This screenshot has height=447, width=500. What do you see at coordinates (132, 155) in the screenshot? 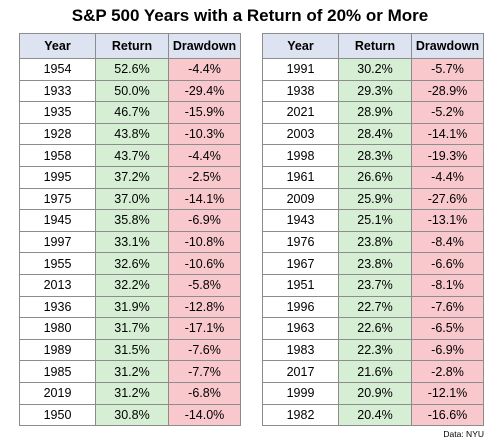
I see `return-cell: 43.7%` at bounding box center [132, 155].